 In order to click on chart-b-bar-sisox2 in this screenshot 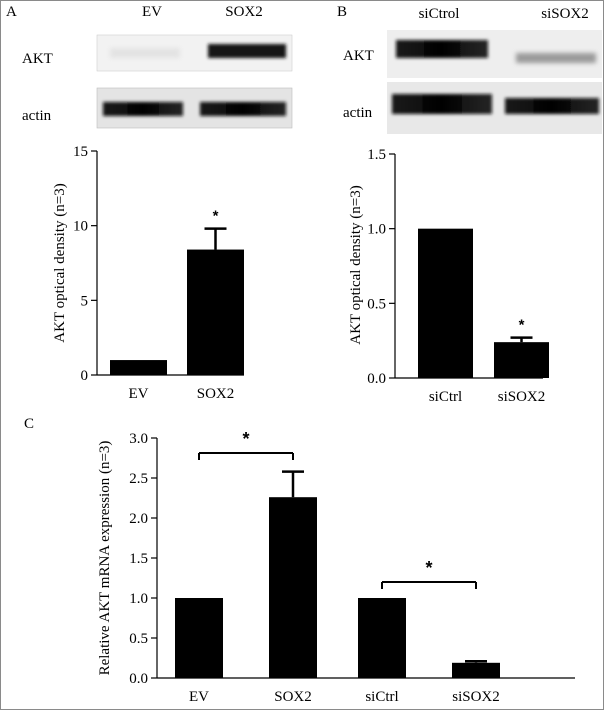, I will do `click(521, 360)`.